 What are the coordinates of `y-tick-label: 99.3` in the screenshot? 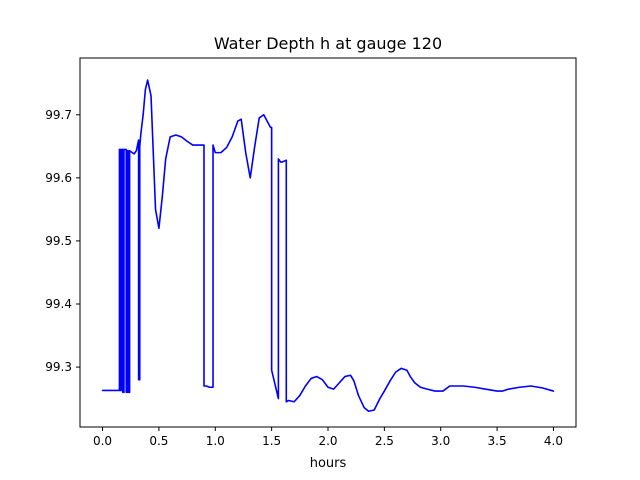 It's located at (58, 367).